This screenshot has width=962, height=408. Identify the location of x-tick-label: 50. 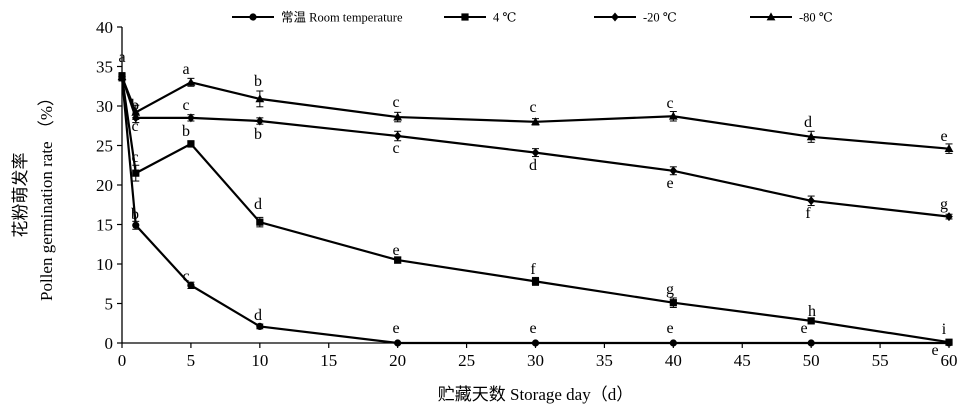
(811, 360).